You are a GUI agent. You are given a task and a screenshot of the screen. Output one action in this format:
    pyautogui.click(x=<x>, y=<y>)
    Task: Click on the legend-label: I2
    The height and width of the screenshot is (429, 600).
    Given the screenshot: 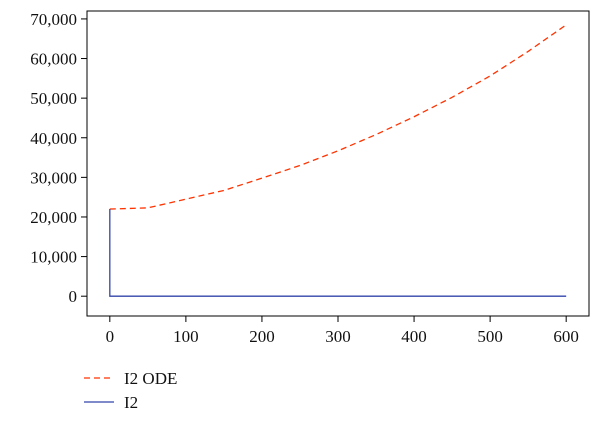 What is the action you would take?
    pyautogui.click(x=131, y=402)
    